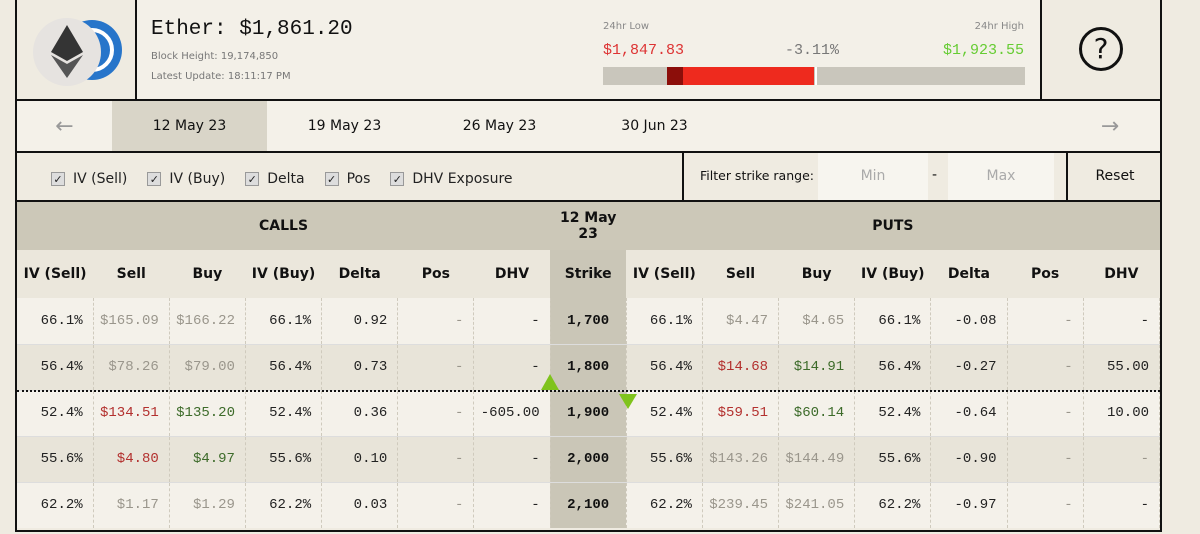 This screenshot has height=534, width=1200. Describe the element at coordinates (360, 367) in the screenshot. I see `cell: 0.73` at that location.